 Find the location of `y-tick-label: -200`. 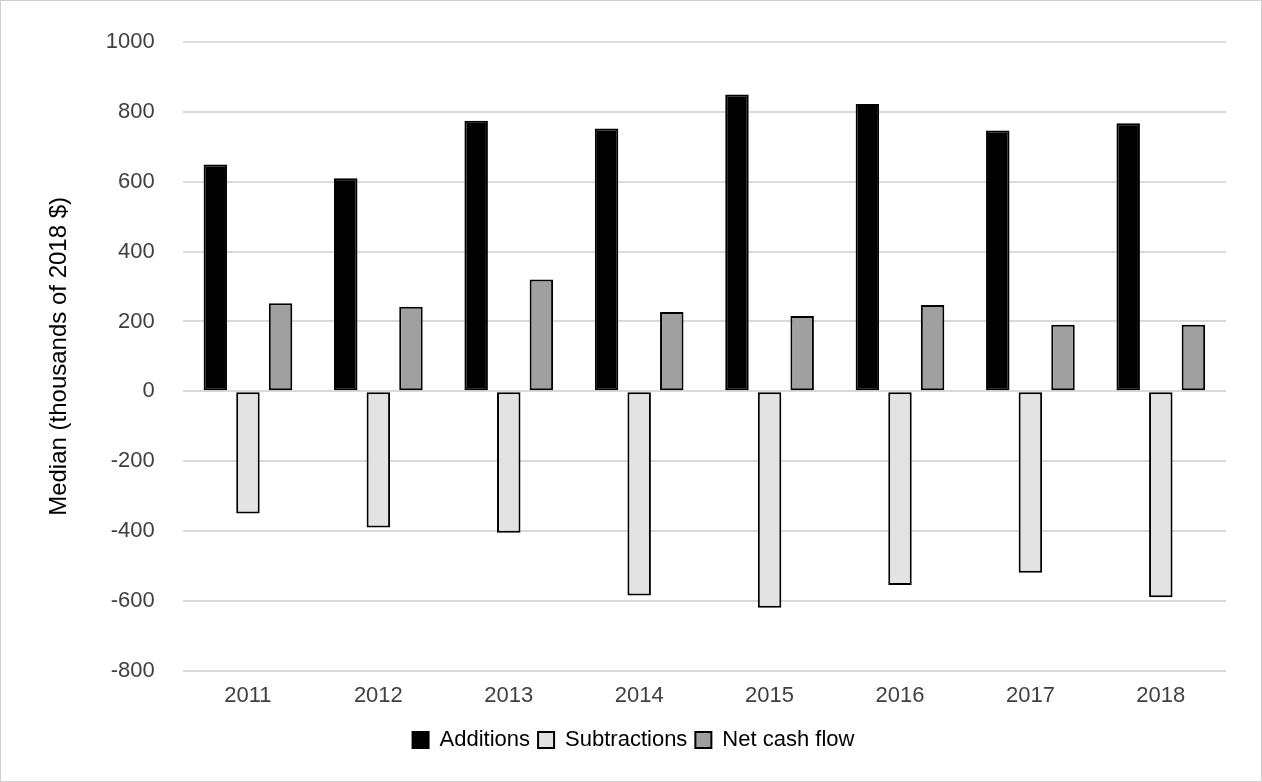

y-tick-label: -200 is located at coordinates (132, 460).